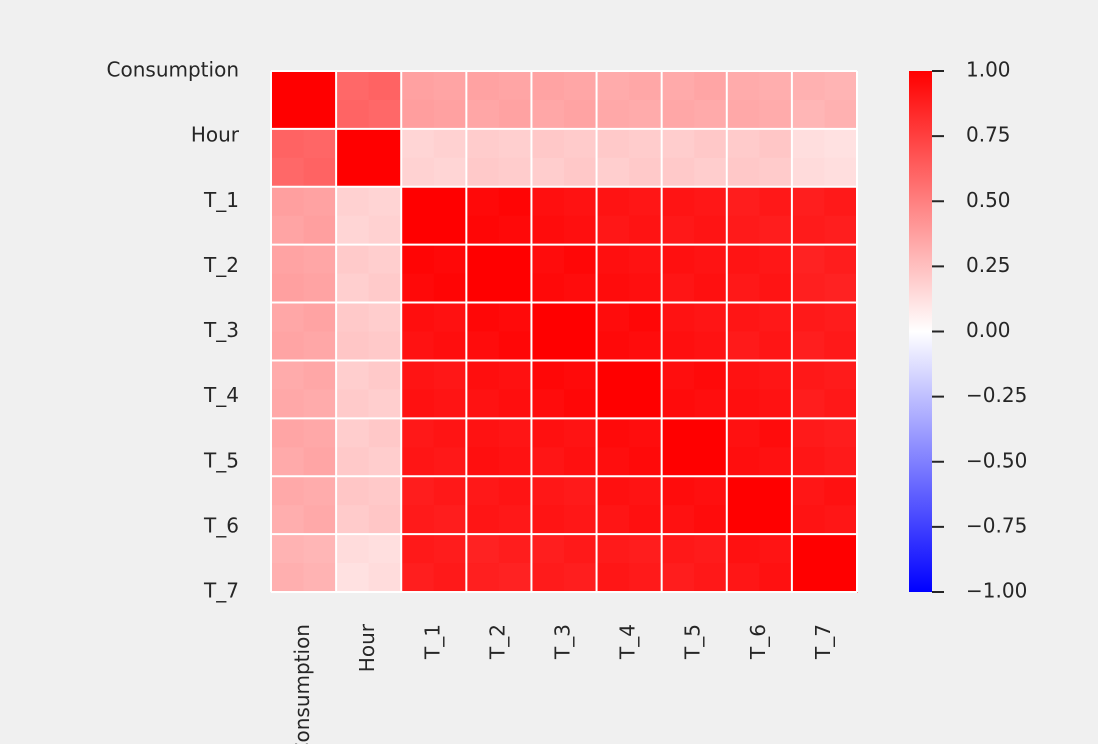 The height and width of the screenshot is (744, 1098). I want to click on column-tick-label: T_5, so click(693, 642).